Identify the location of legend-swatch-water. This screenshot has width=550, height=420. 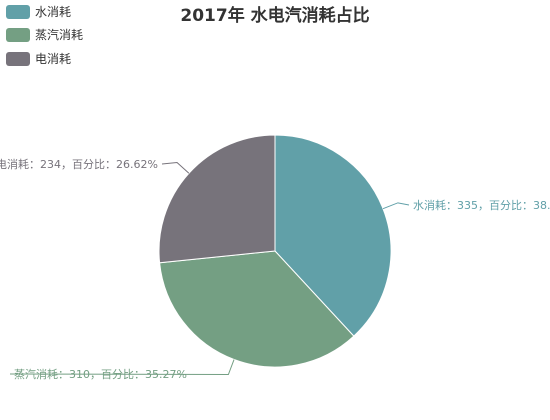
(18, 12).